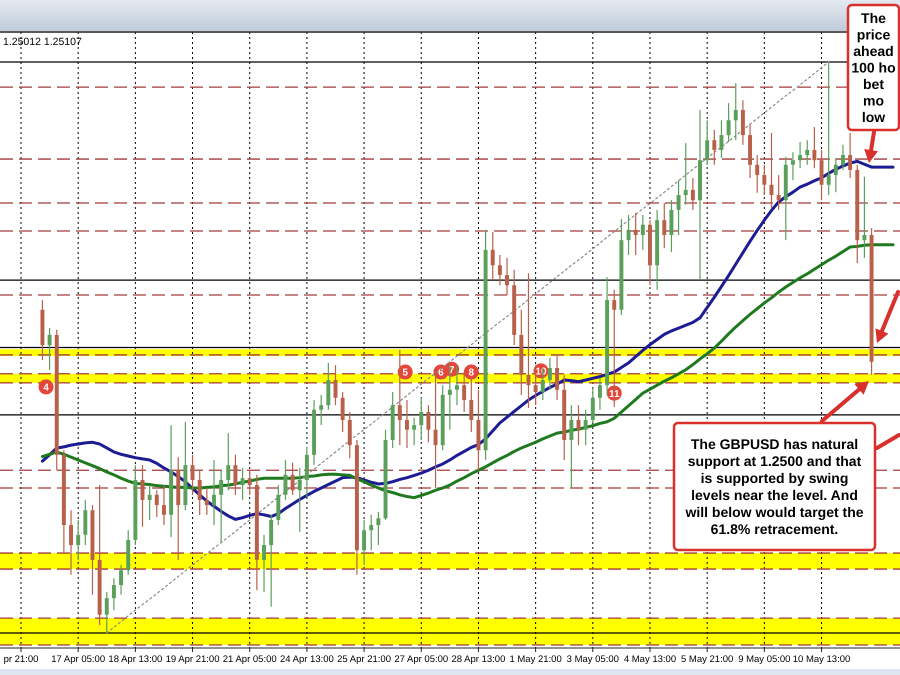 The width and height of the screenshot is (900, 675). Describe the element at coordinates (421, 659) in the screenshot. I see `x-tick-label: 27 Apr 05:00` at that location.